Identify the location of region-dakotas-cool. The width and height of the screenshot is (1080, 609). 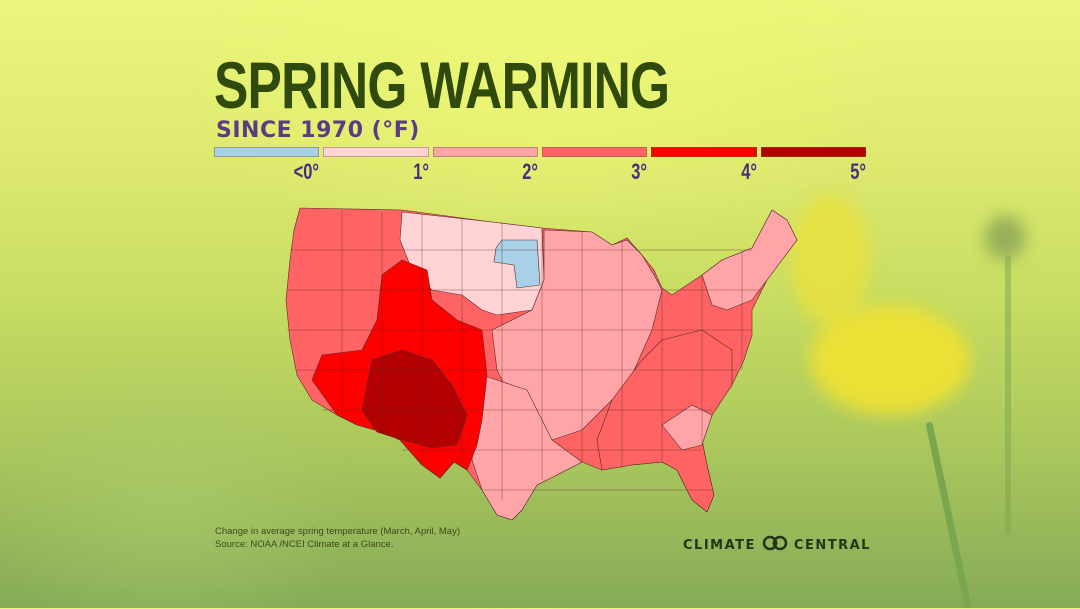
(517, 264).